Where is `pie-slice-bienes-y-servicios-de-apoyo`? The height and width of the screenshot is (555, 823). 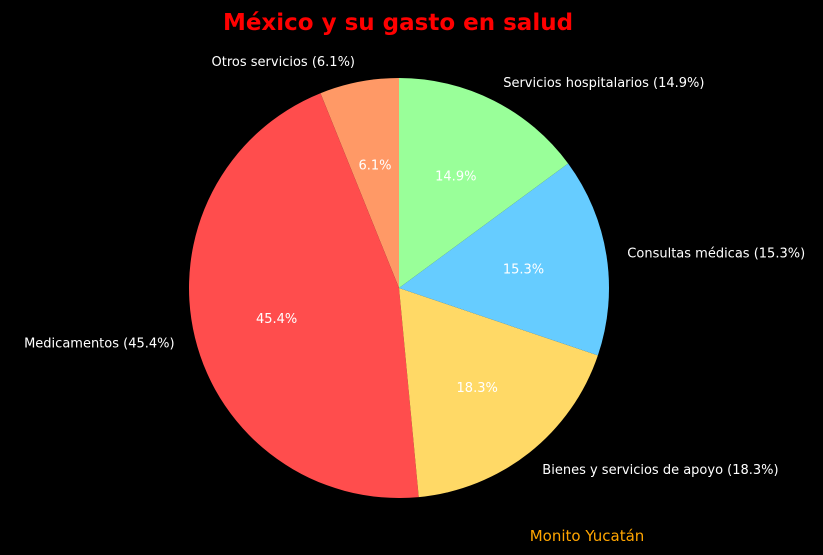
pie-slice-bienes-y-servicios-de-apoyo is located at coordinates (498, 393).